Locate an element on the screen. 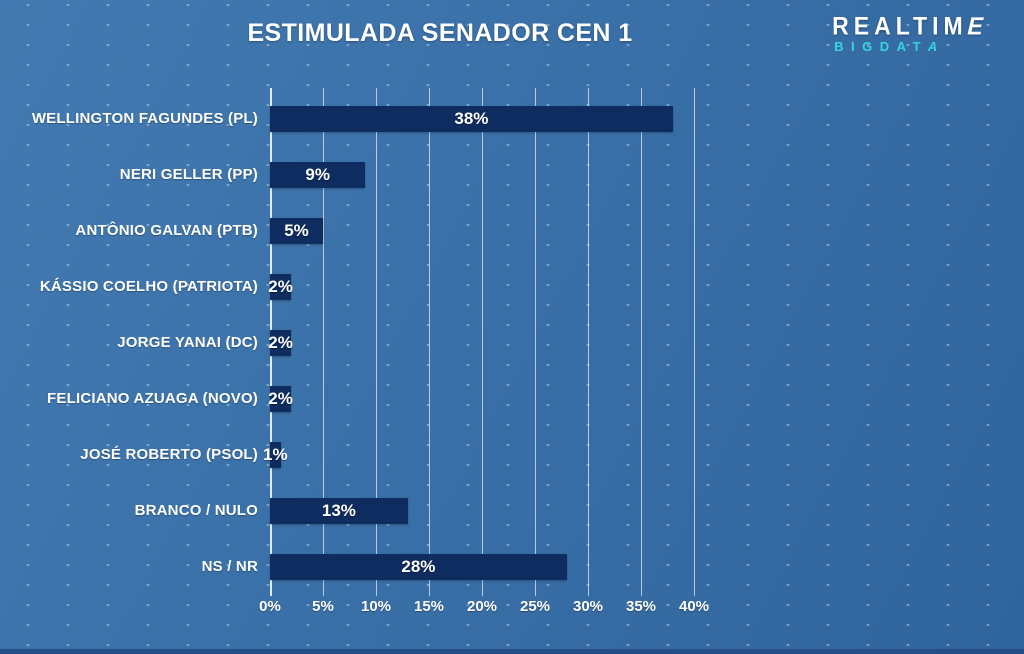  bar-row: 28% is located at coordinates (418, 567).